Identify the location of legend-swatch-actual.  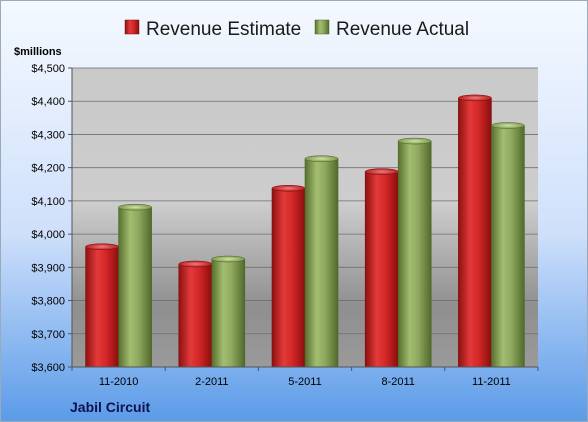
(322, 27).